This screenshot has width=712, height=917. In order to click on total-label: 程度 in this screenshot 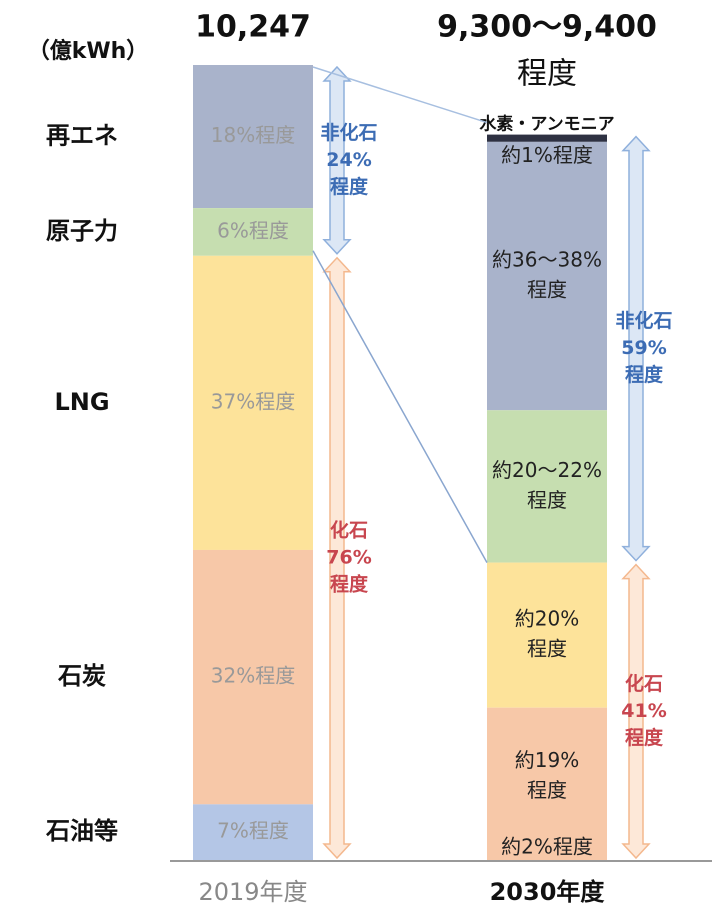, I will do `click(547, 74)`.